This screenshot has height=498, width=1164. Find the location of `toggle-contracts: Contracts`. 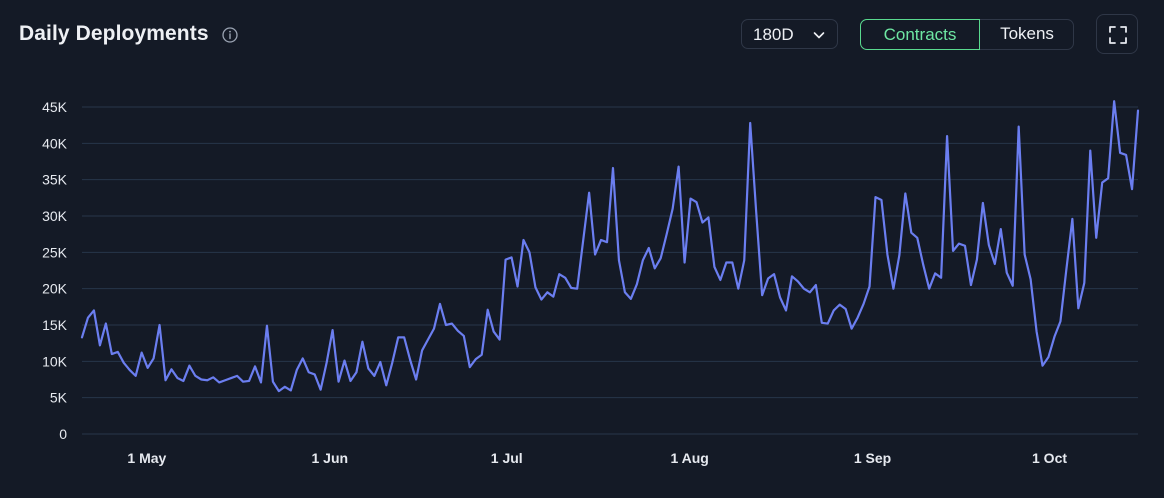

toggle-contracts: Contracts is located at coordinates (920, 34).